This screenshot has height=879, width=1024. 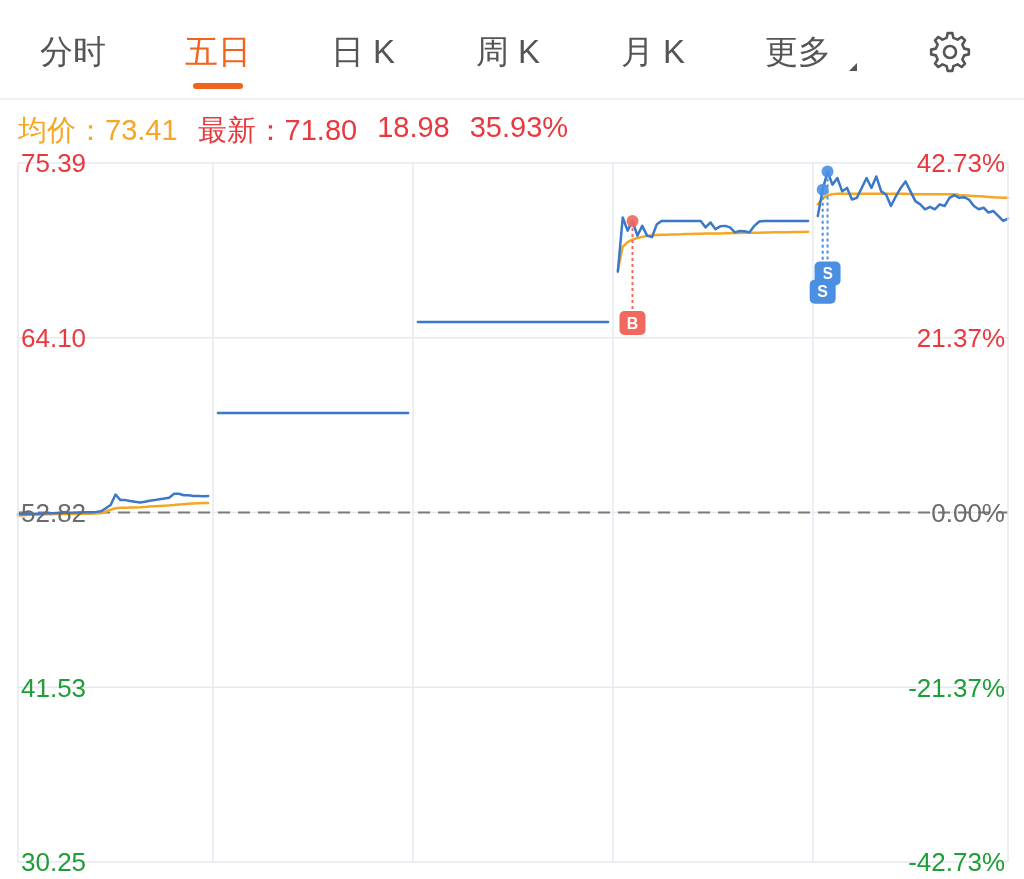 I want to click on y2-tick-label: 42.73%, so click(x=960, y=163).